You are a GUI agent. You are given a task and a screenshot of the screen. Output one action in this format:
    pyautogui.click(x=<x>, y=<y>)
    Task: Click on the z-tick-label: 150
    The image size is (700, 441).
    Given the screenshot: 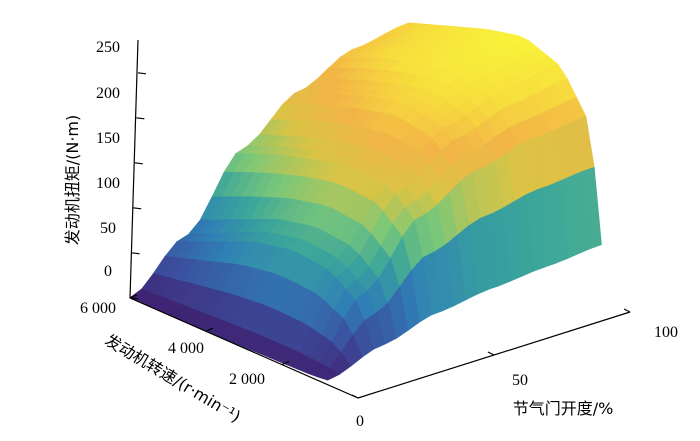 What is the action you would take?
    pyautogui.click(x=108, y=138)
    